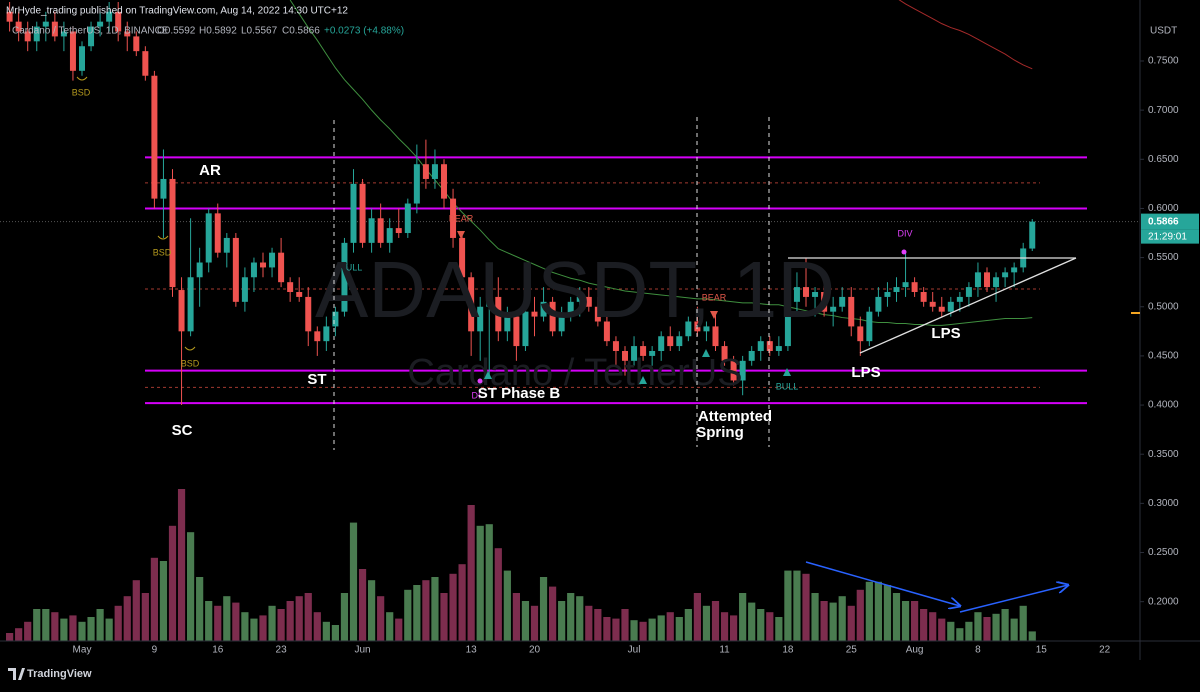 This screenshot has width=1200, height=692. What do you see at coordinates (1042, 650) in the screenshot?
I see `x-tick-label: 15` at bounding box center [1042, 650].